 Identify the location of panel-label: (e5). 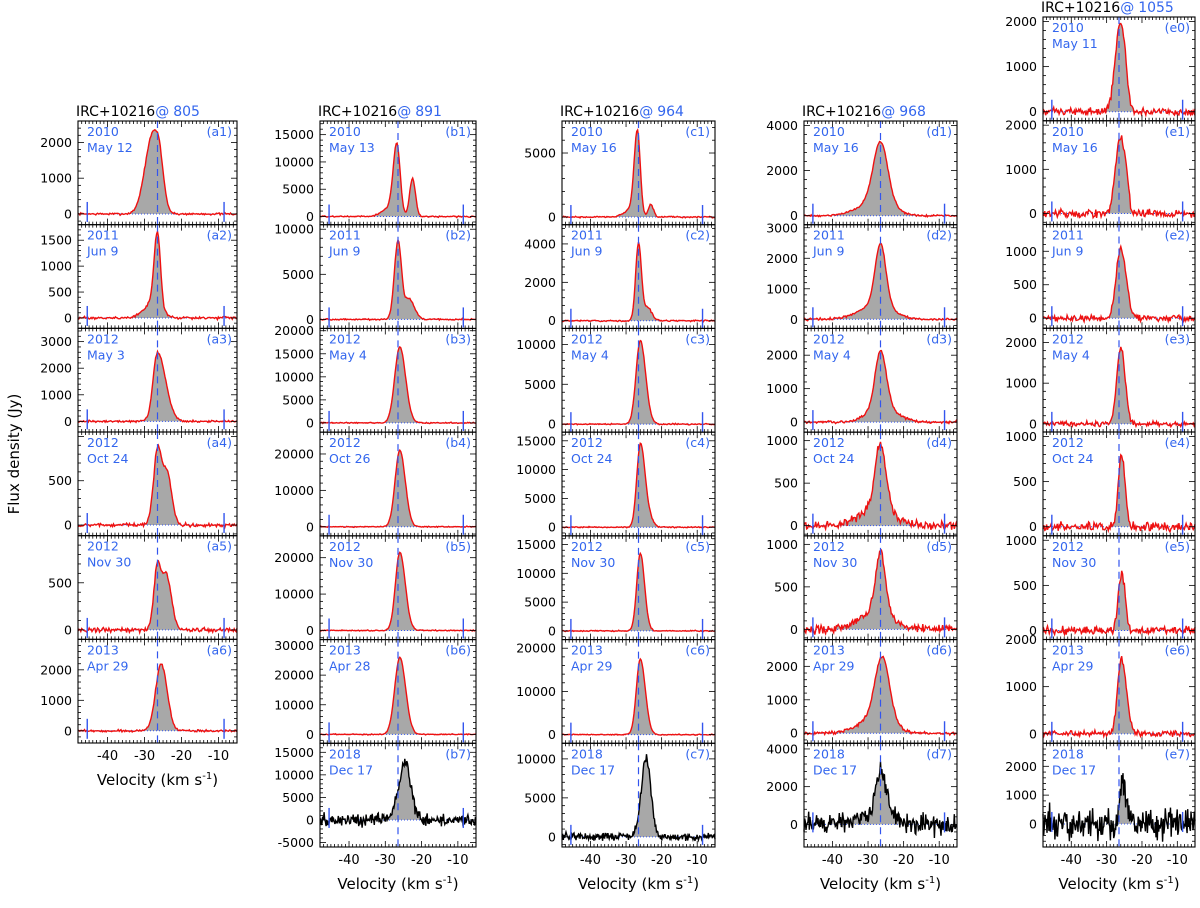
(1177, 546).